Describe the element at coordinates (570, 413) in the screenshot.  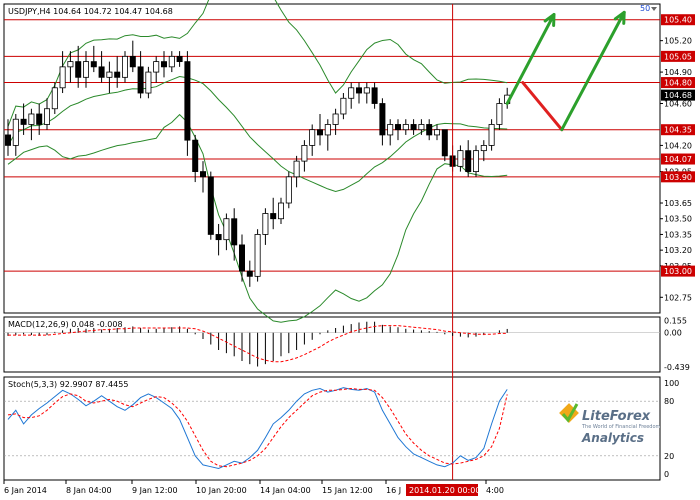
I see `logo-check-icon` at that location.